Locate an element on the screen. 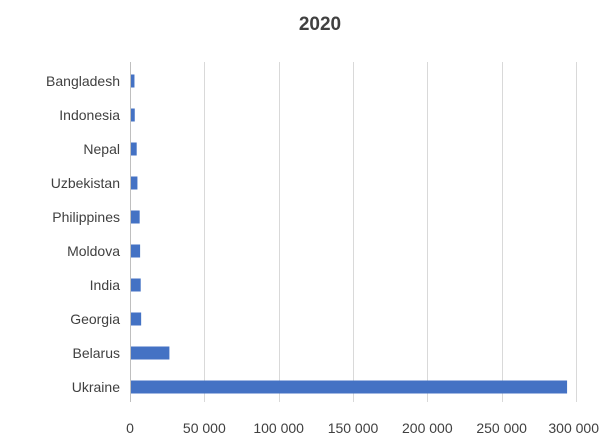 The image size is (601, 443). x-tick-label: 0 is located at coordinates (130, 428).